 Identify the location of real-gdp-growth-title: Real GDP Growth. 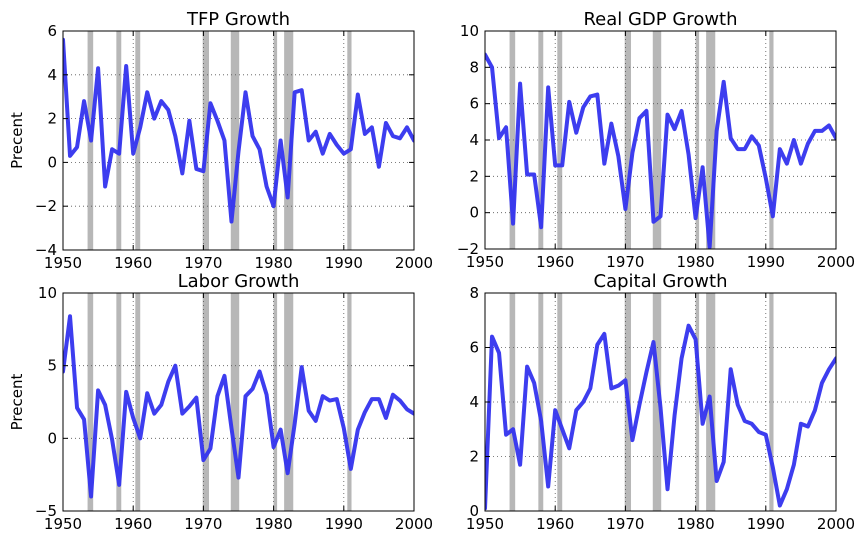
(660, 19).